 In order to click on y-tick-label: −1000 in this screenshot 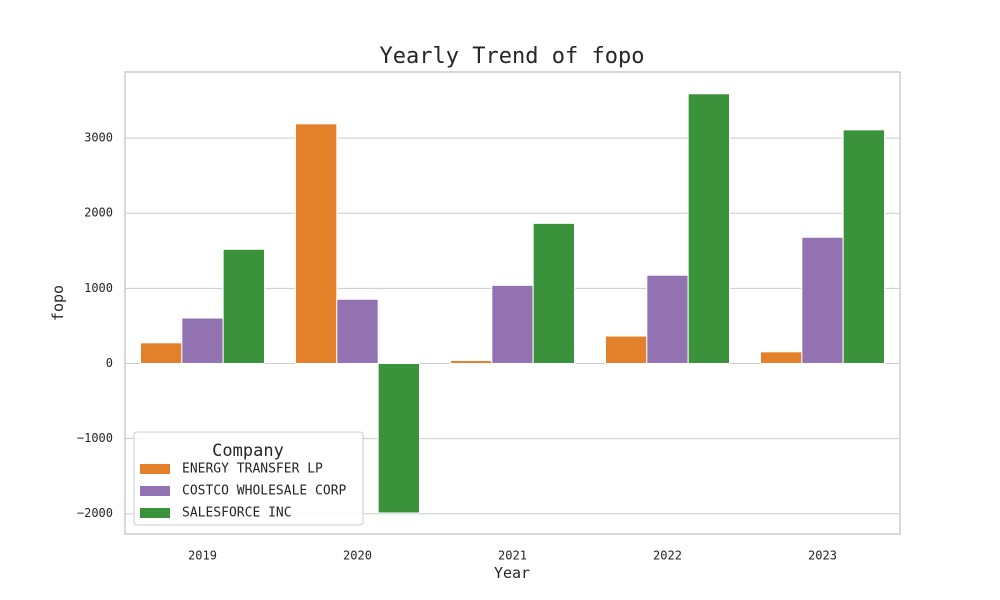, I will do `click(95, 438)`.